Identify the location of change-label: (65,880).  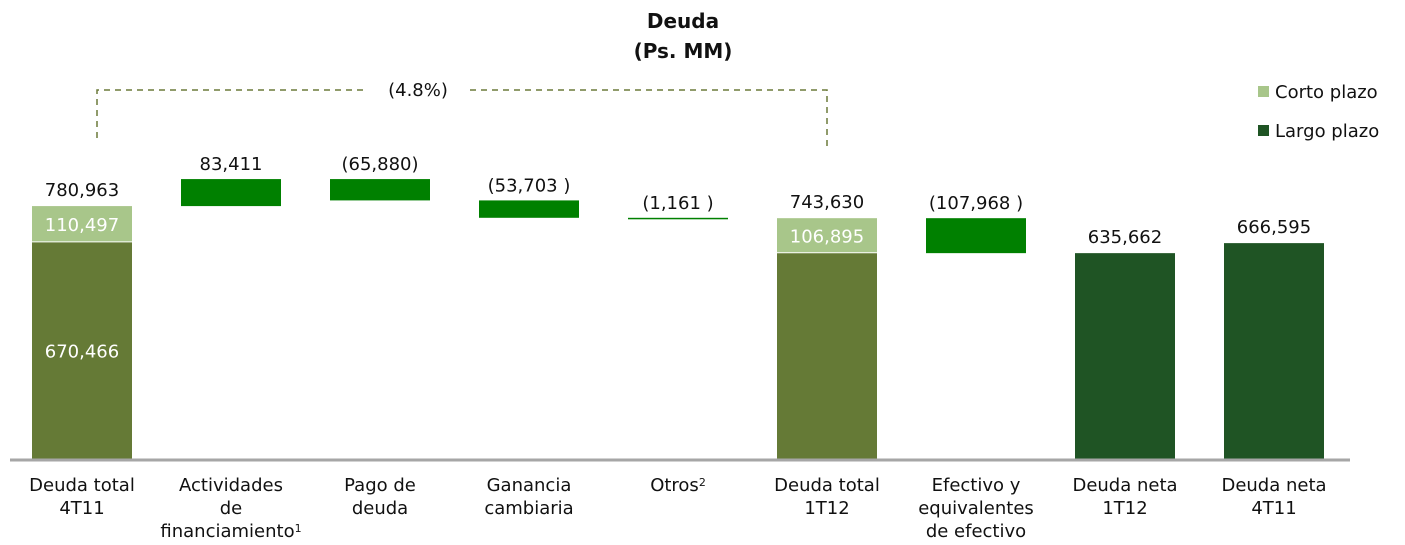
(379, 164).